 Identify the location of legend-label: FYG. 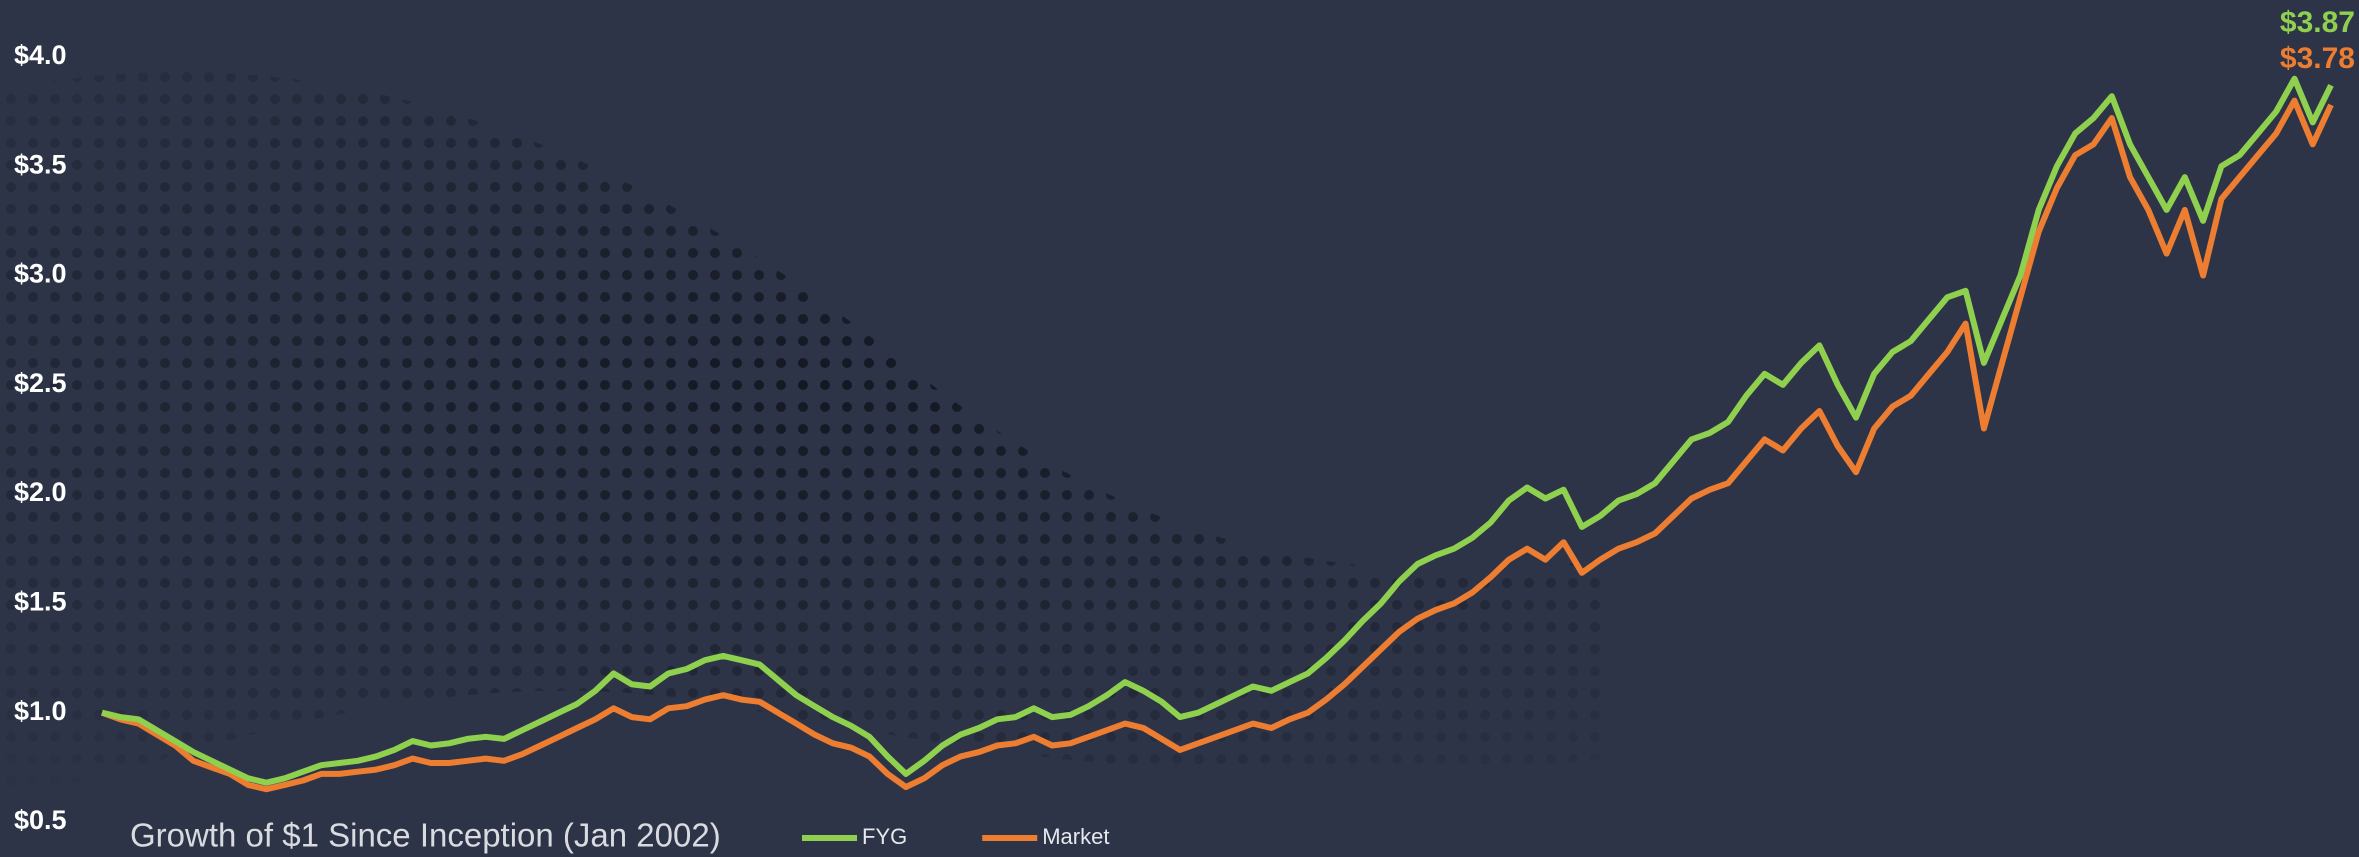
(884, 836).